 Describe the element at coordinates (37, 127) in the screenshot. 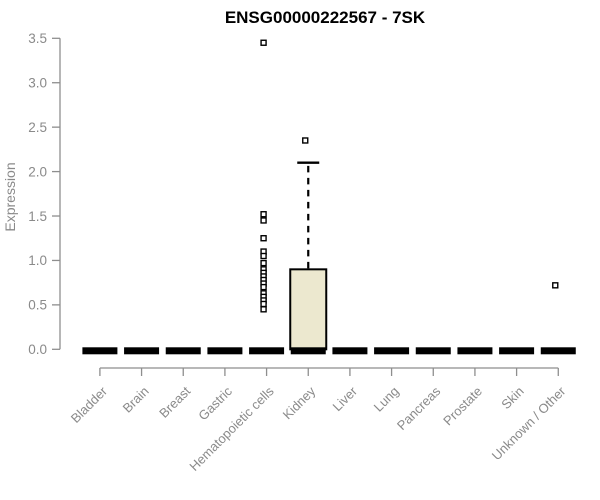

I see `y-tick-label: 2.5` at that location.